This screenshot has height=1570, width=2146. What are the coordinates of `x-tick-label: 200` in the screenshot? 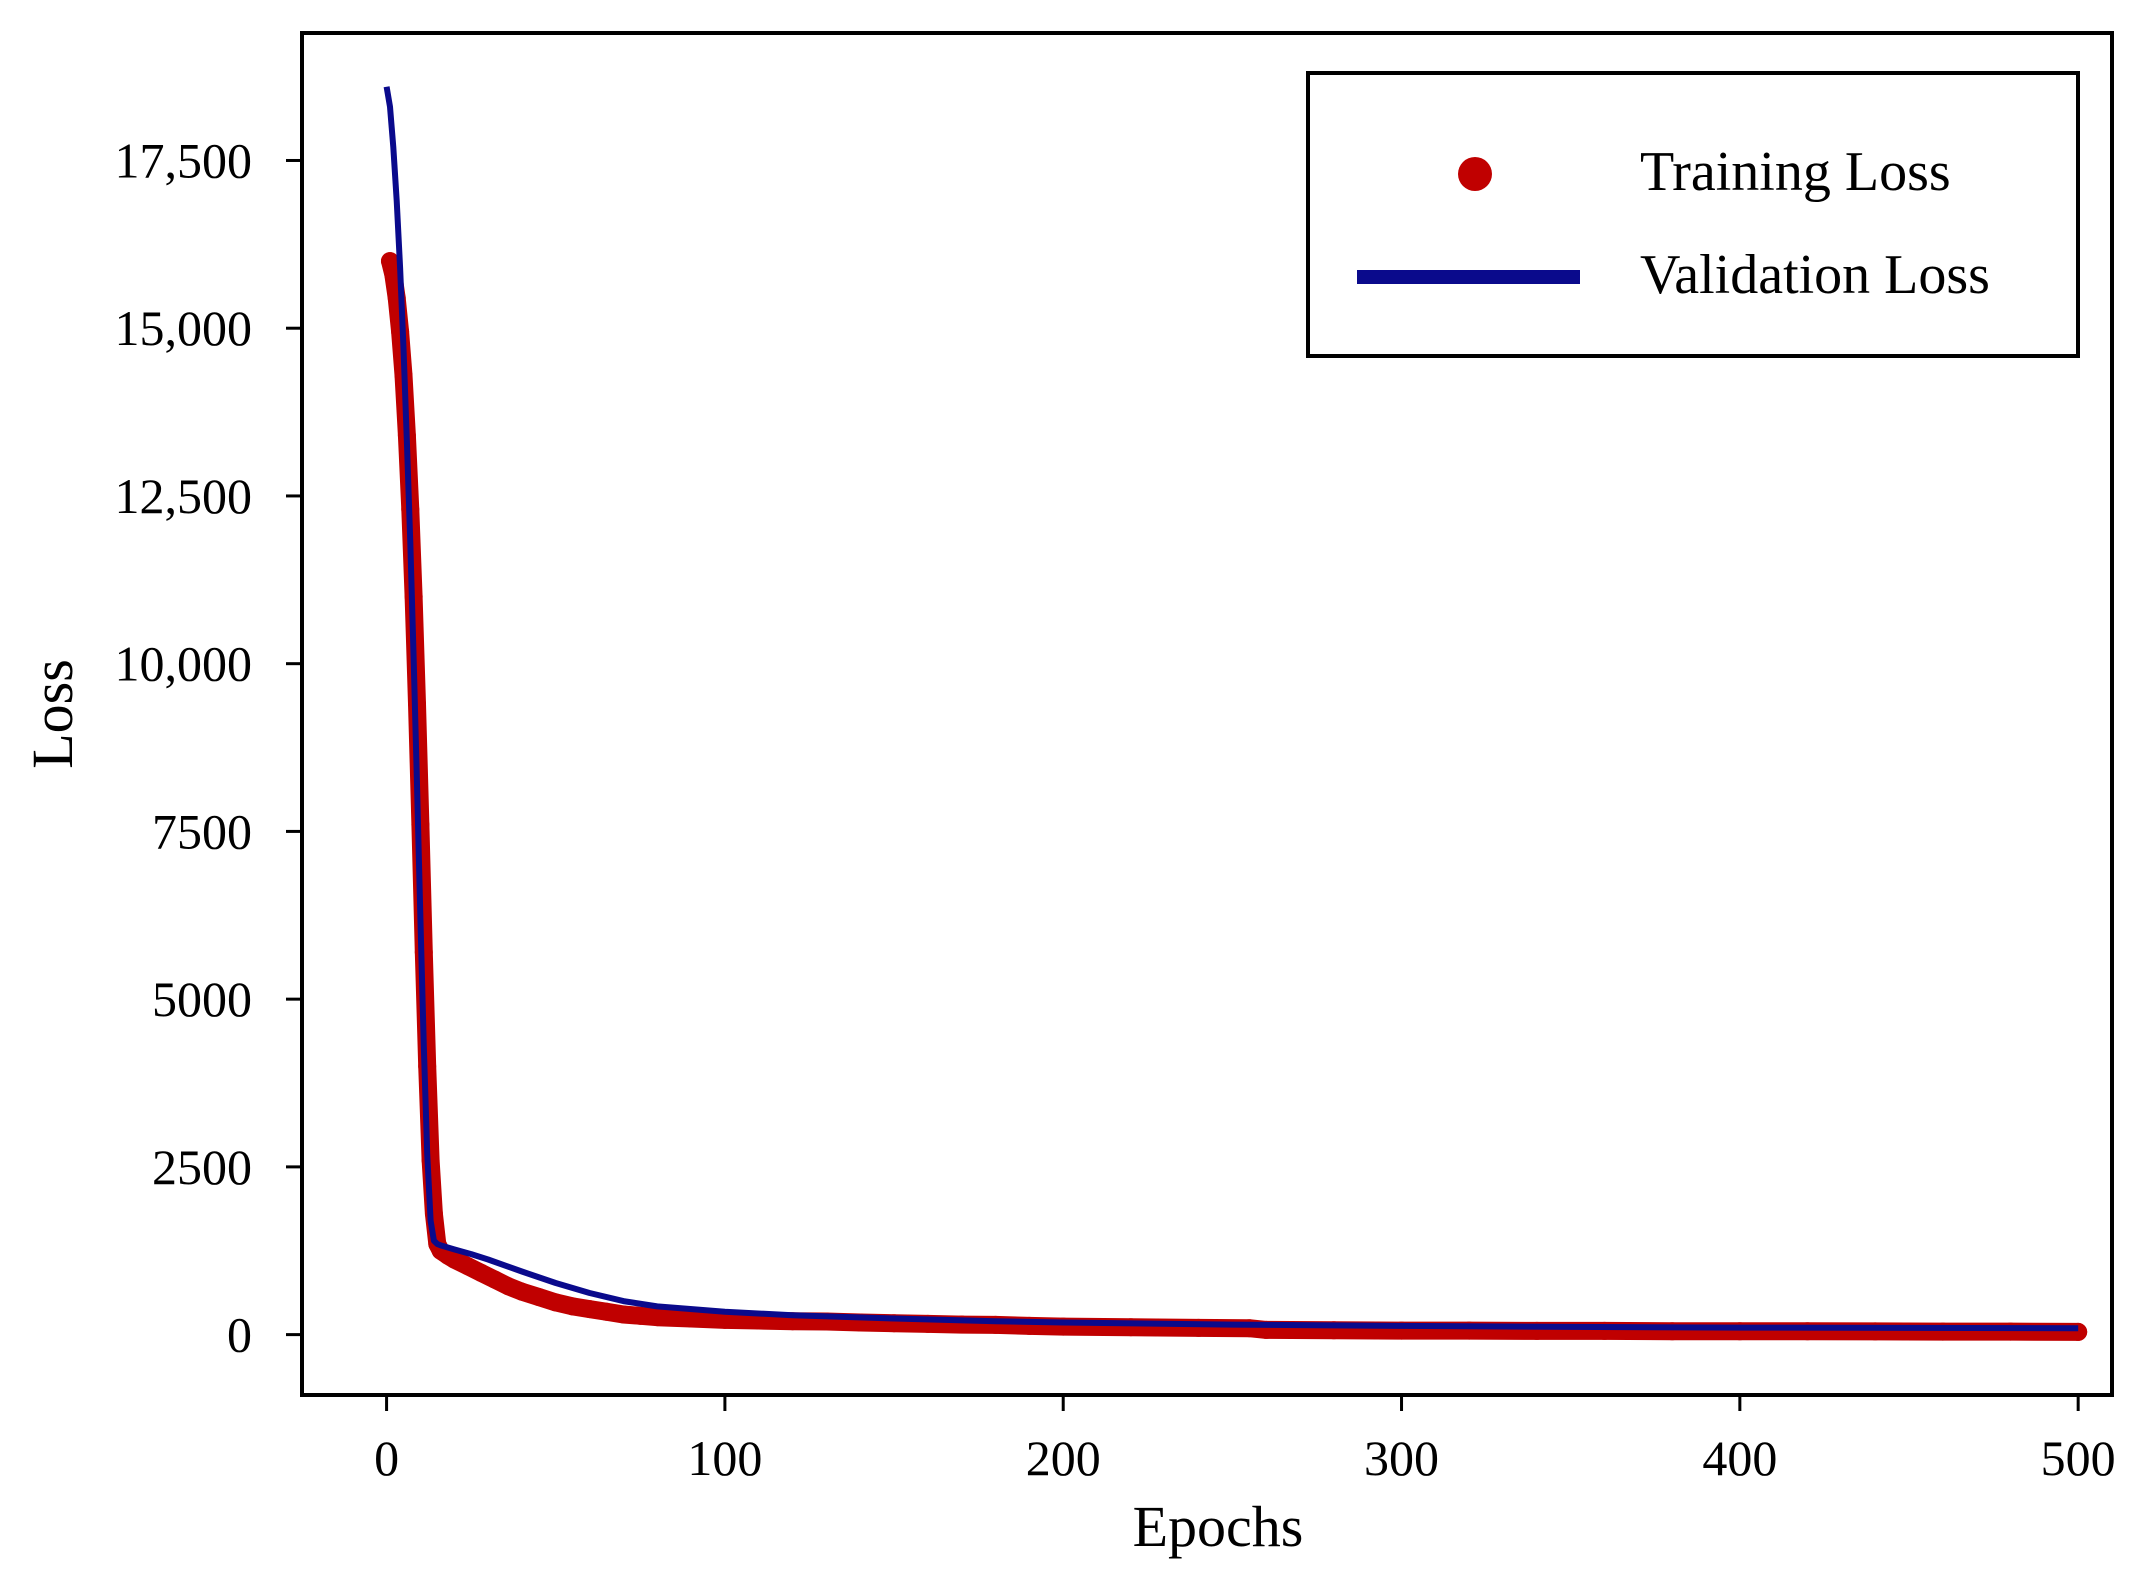 It's located at (1063, 1458).